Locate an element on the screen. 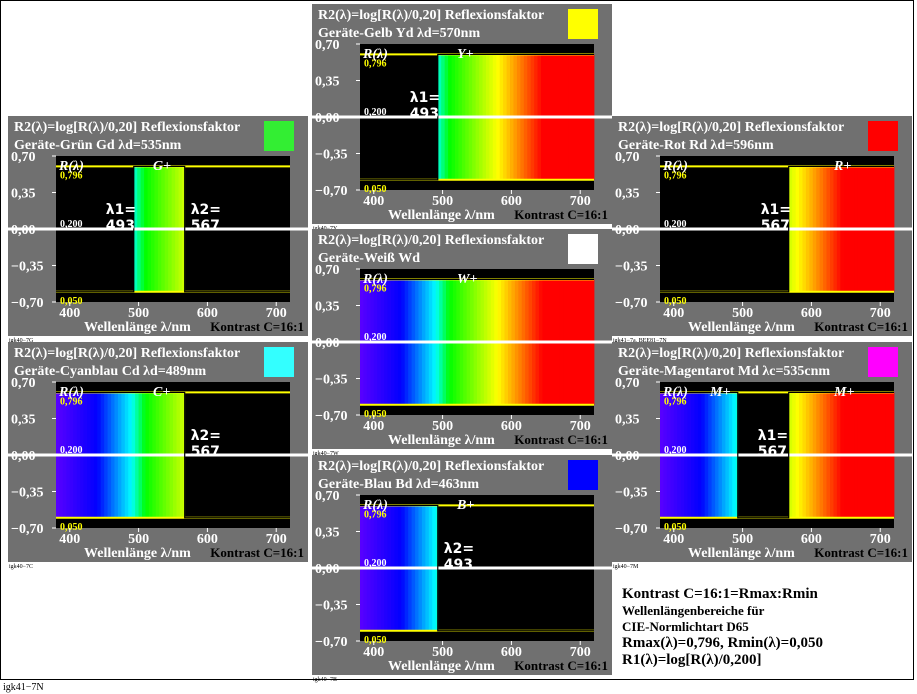 Image resolution: width=917 pixels, height=694 pixels. chart-subtitle: Geräte-Gelb Yd λd=570nm is located at coordinates (399, 33).